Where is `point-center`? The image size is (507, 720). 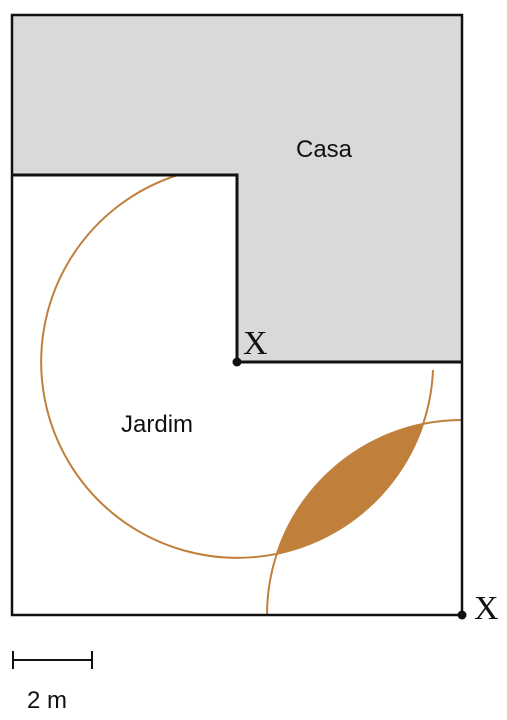 point-center is located at coordinates (237, 362).